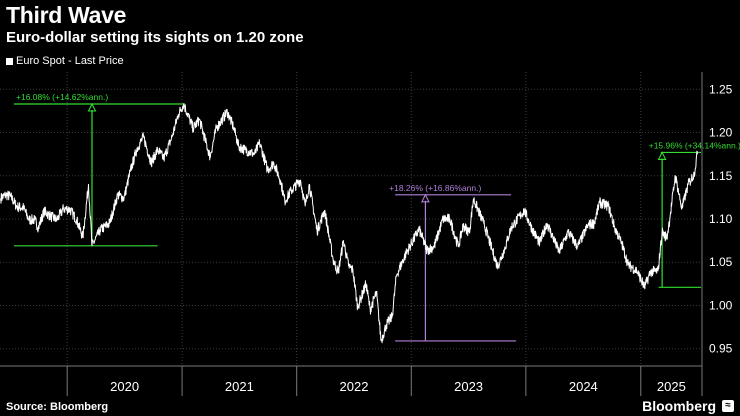 This screenshot has width=740, height=416. Describe the element at coordinates (721, 219) in the screenshot. I see `y-tick-label: 1.10` at that location.